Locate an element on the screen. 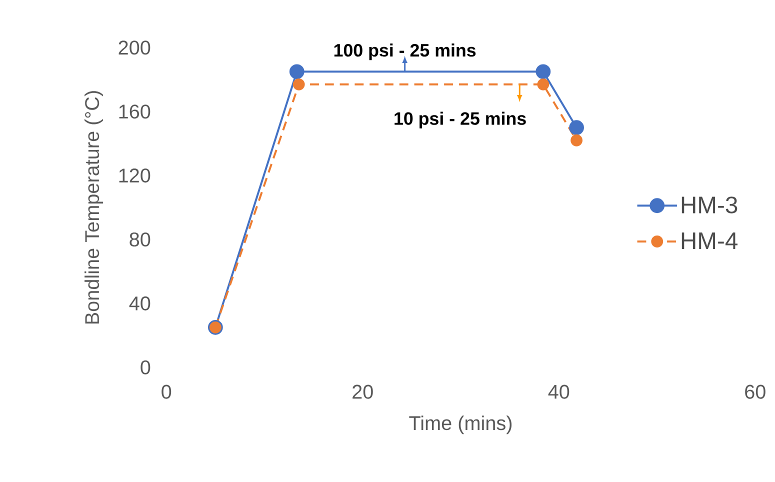 Image resolution: width=775 pixels, height=482 pixels. x-tick-label: 40 is located at coordinates (559, 392).